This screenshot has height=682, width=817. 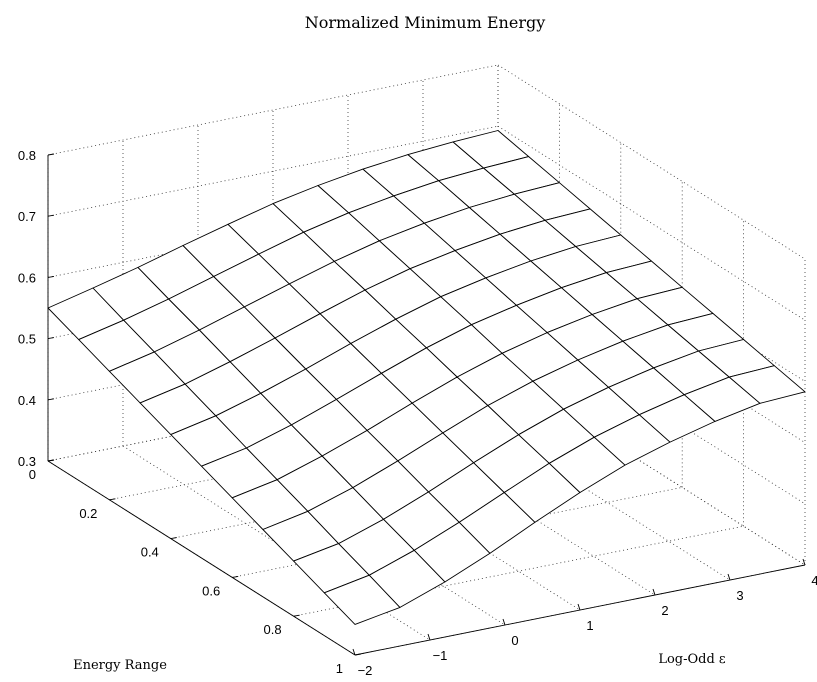 What do you see at coordinates (767, 384) in the screenshot?
I see `surface-patch` at bounding box center [767, 384].